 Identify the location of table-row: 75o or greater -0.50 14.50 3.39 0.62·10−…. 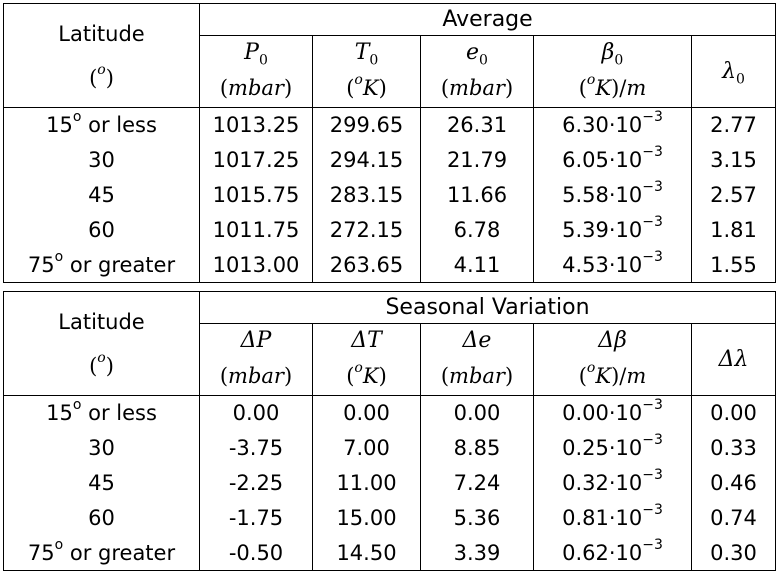
(389, 553).